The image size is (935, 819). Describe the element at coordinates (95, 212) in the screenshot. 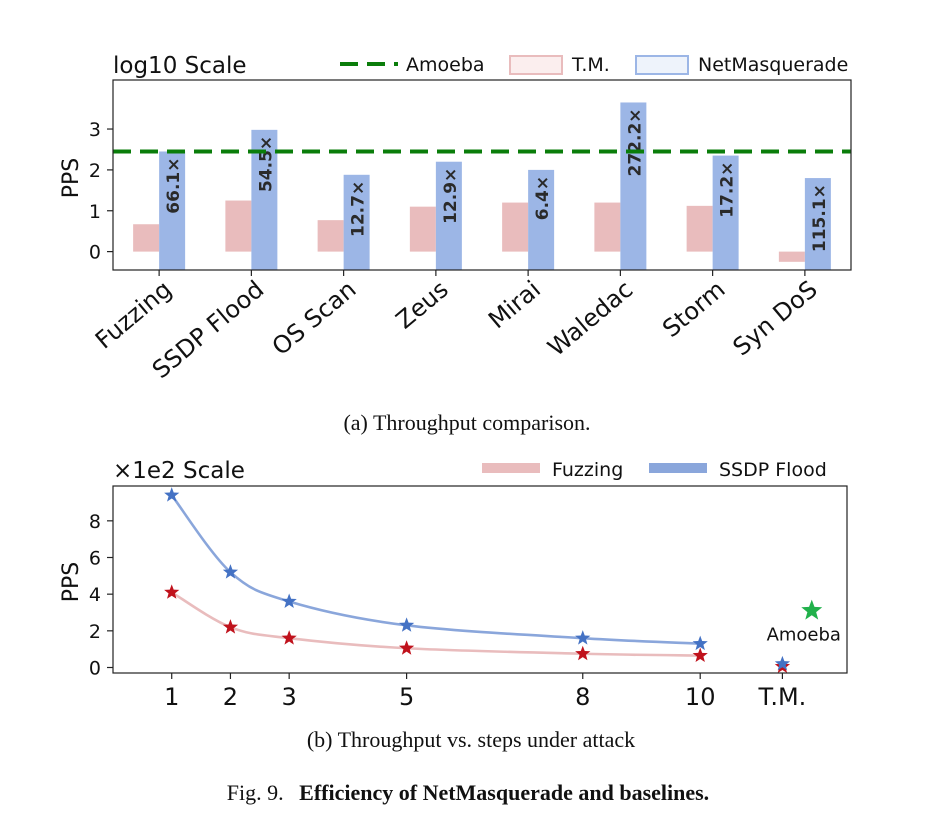

I see `y-tick-label: 1` at that location.